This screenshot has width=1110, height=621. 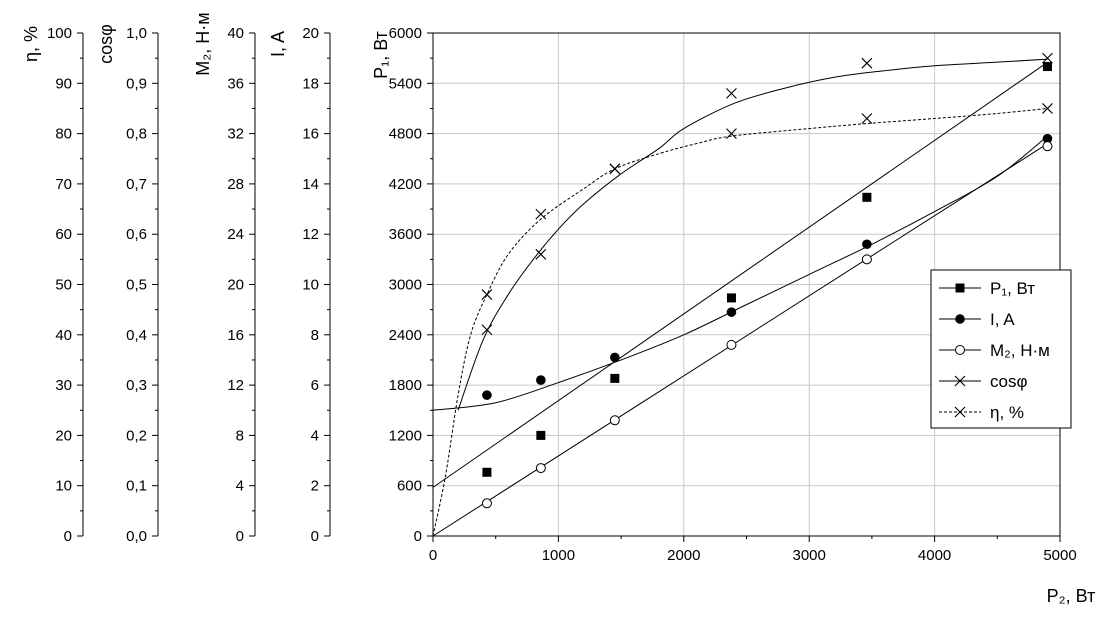 I want to click on legend-entry-0: P₁, Вт, so click(x=987, y=288).